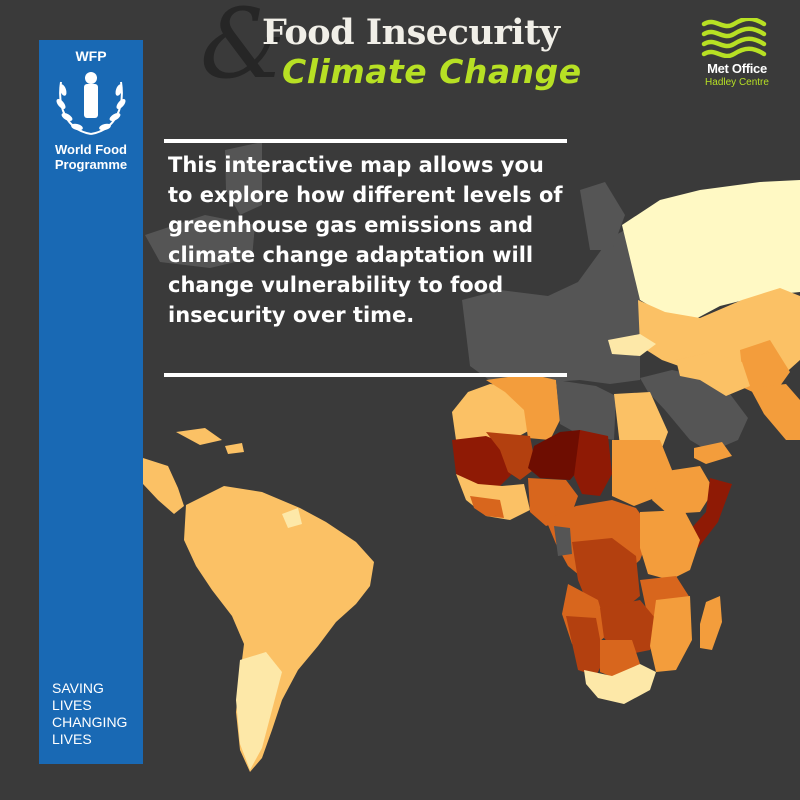 The width and height of the screenshot is (800, 800). I want to click on niger-region, so click(555, 455).